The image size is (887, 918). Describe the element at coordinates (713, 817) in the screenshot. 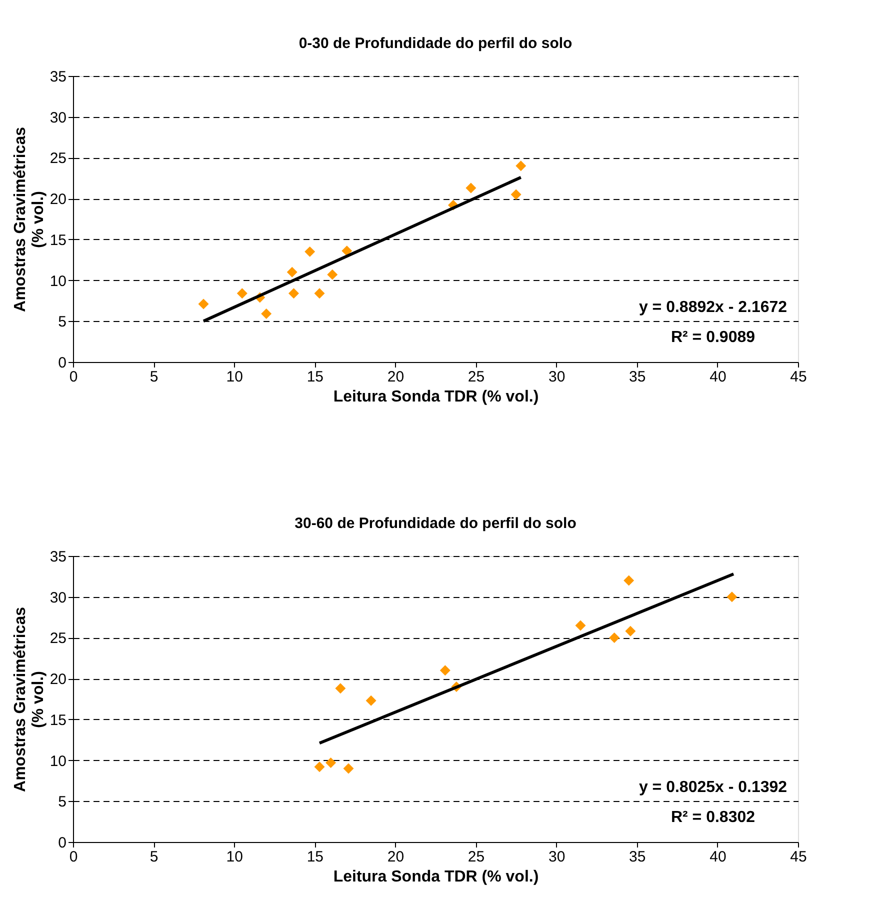

I see `annotation: R² = 0.8302` at that location.